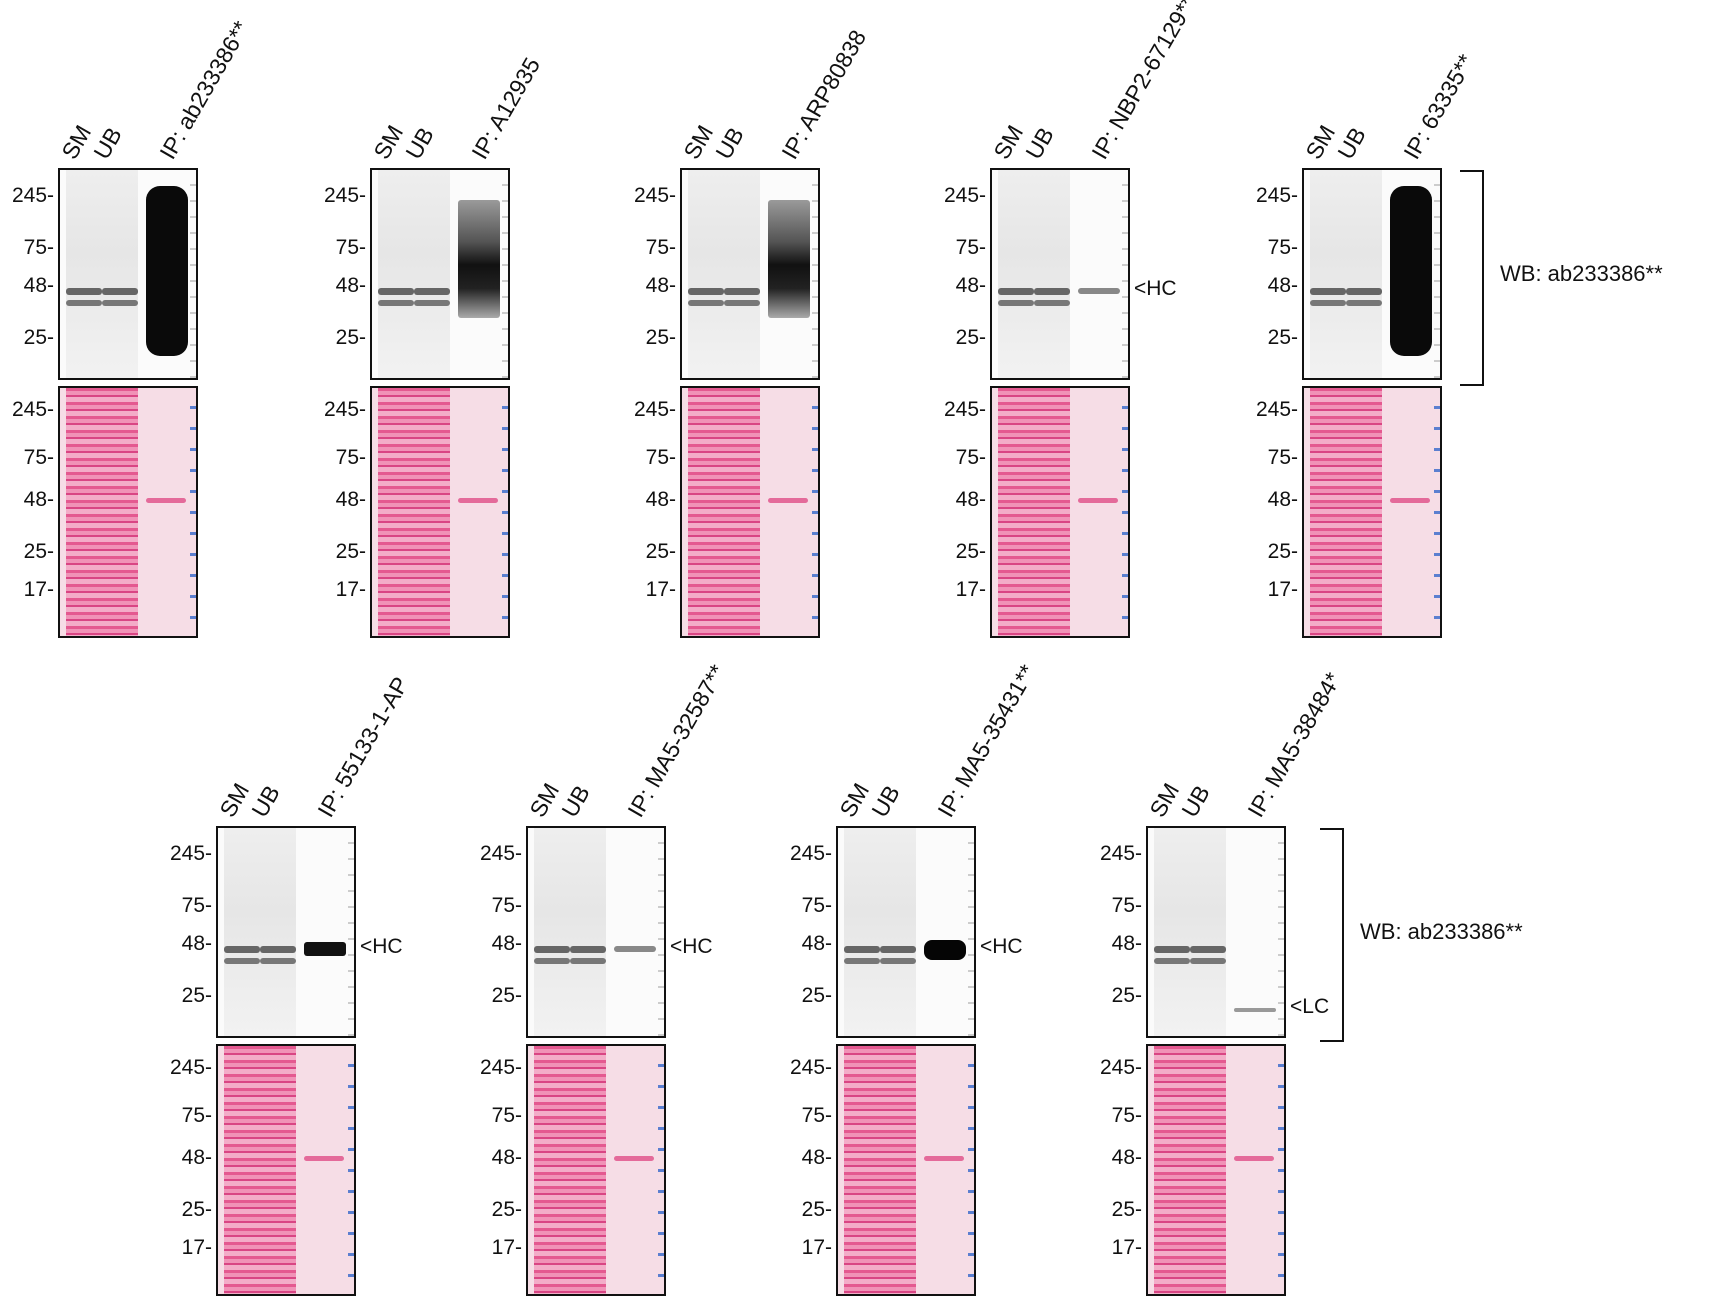 This screenshot has height=1296, width=1713. Describe the element at coordinates (676, 741) in the screenshot. I see `ip-lane-label: IP: MA5-32587**` at that location.